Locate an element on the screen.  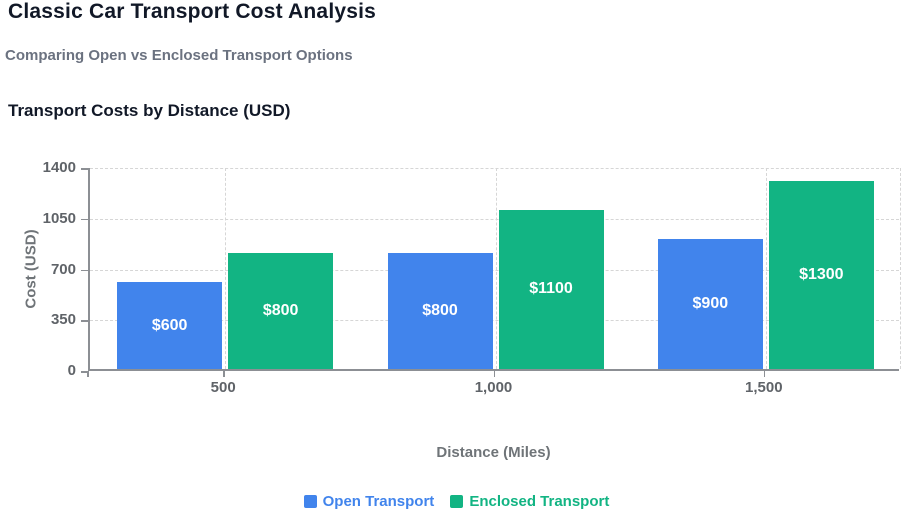
y-tick-label: 350 is located at coordinates (63, 320).